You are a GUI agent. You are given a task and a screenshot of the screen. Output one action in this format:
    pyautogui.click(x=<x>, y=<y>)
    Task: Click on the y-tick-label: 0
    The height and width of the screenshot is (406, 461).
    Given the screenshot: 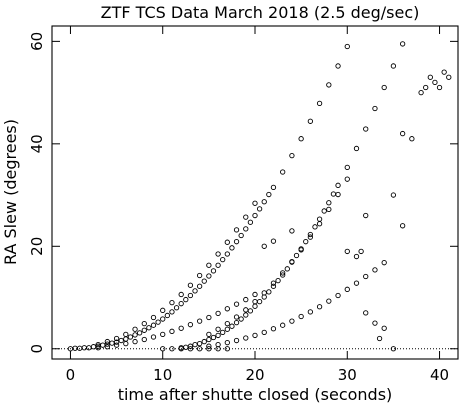 What is the action you would take?
    pyautogui.click(x=37, y=349)
    